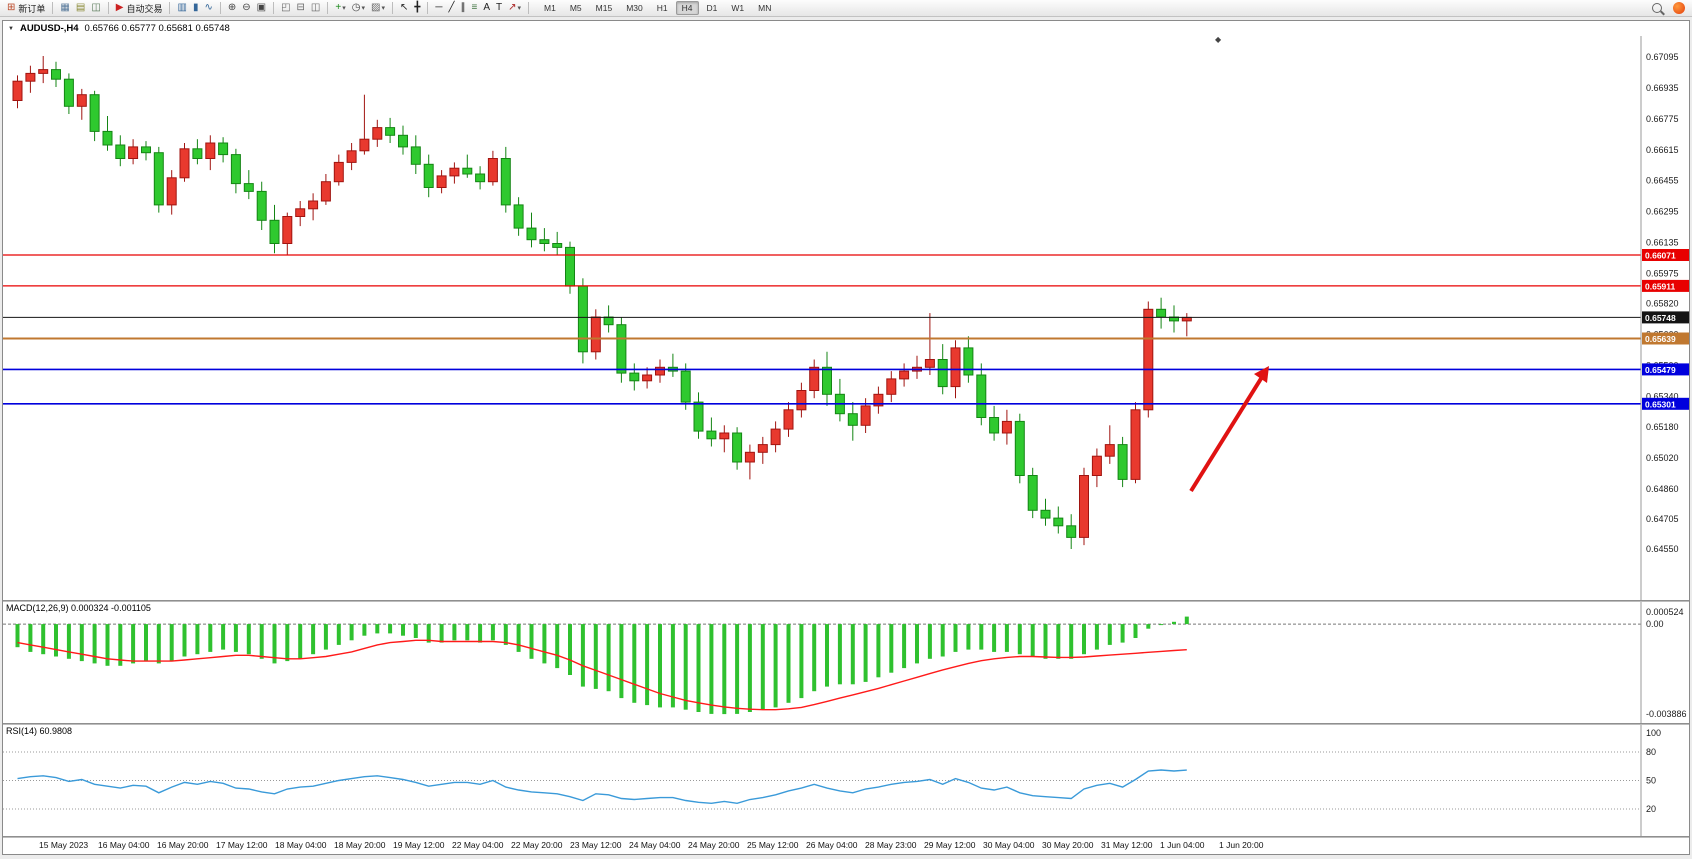  Describe the element at coordinates (832, 780) in the screenshot. I see `rsi-svg: 100 80 50 20` at that location.